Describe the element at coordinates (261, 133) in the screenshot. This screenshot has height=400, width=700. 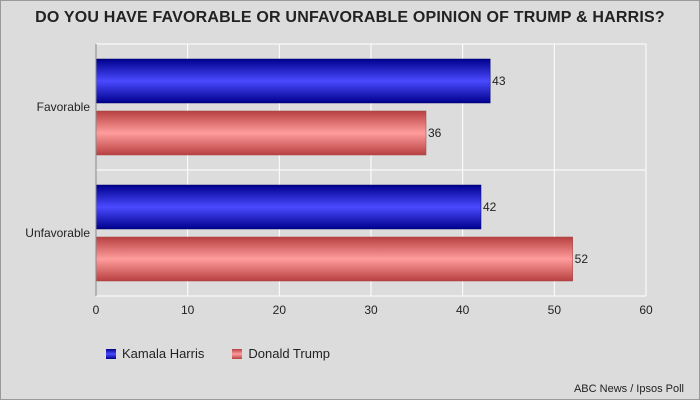
I see `bar-trump-favorable` at that location.